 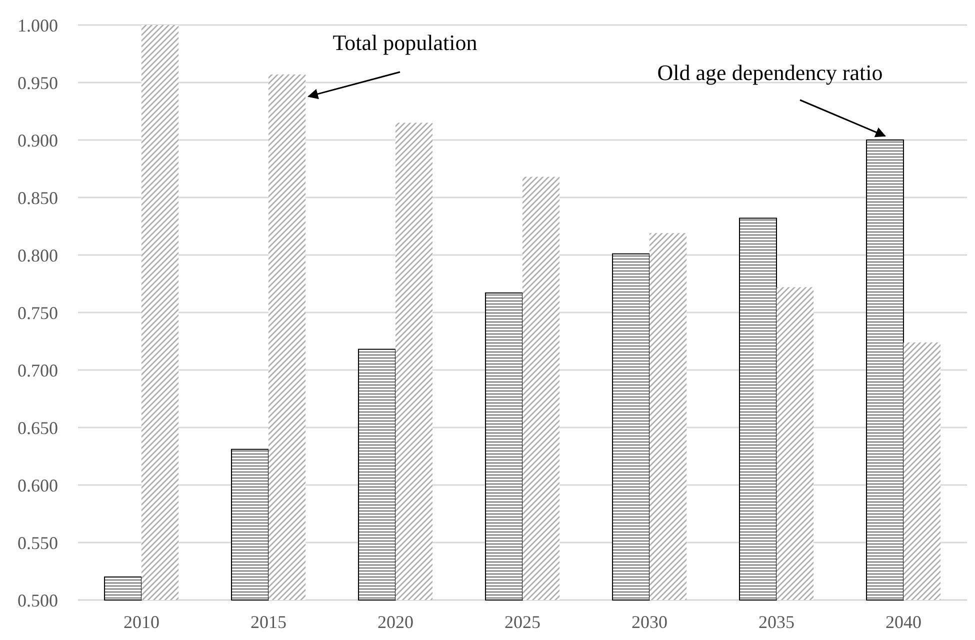 What do you see at coordinates (650, 622) in the screenshot?
I see `x-tick-label: 2030` at bounding box center [650, 622].